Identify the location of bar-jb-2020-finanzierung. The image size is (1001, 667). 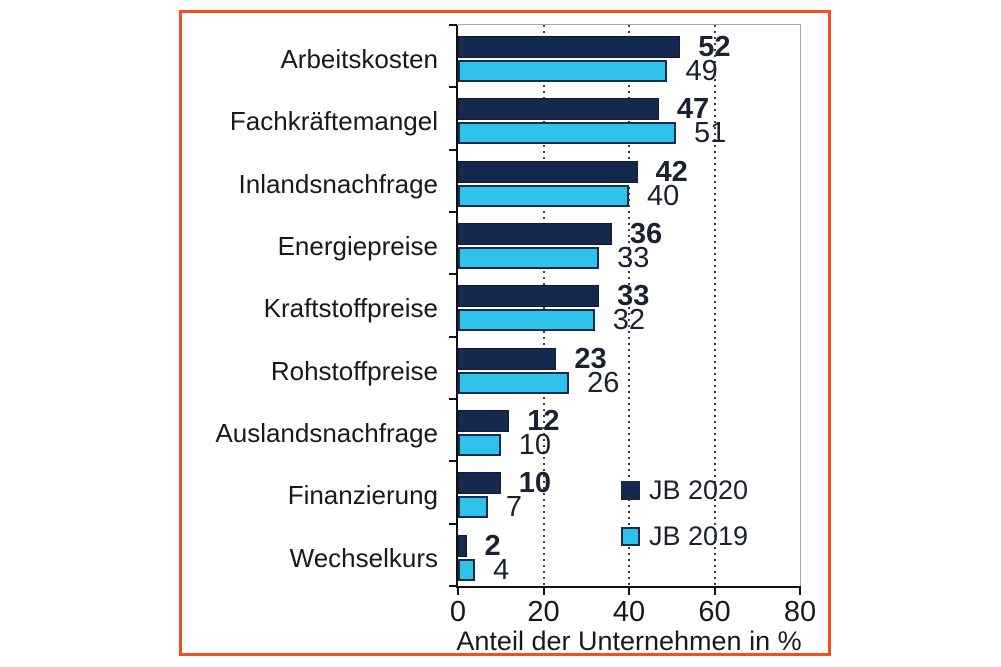
(479, 483).